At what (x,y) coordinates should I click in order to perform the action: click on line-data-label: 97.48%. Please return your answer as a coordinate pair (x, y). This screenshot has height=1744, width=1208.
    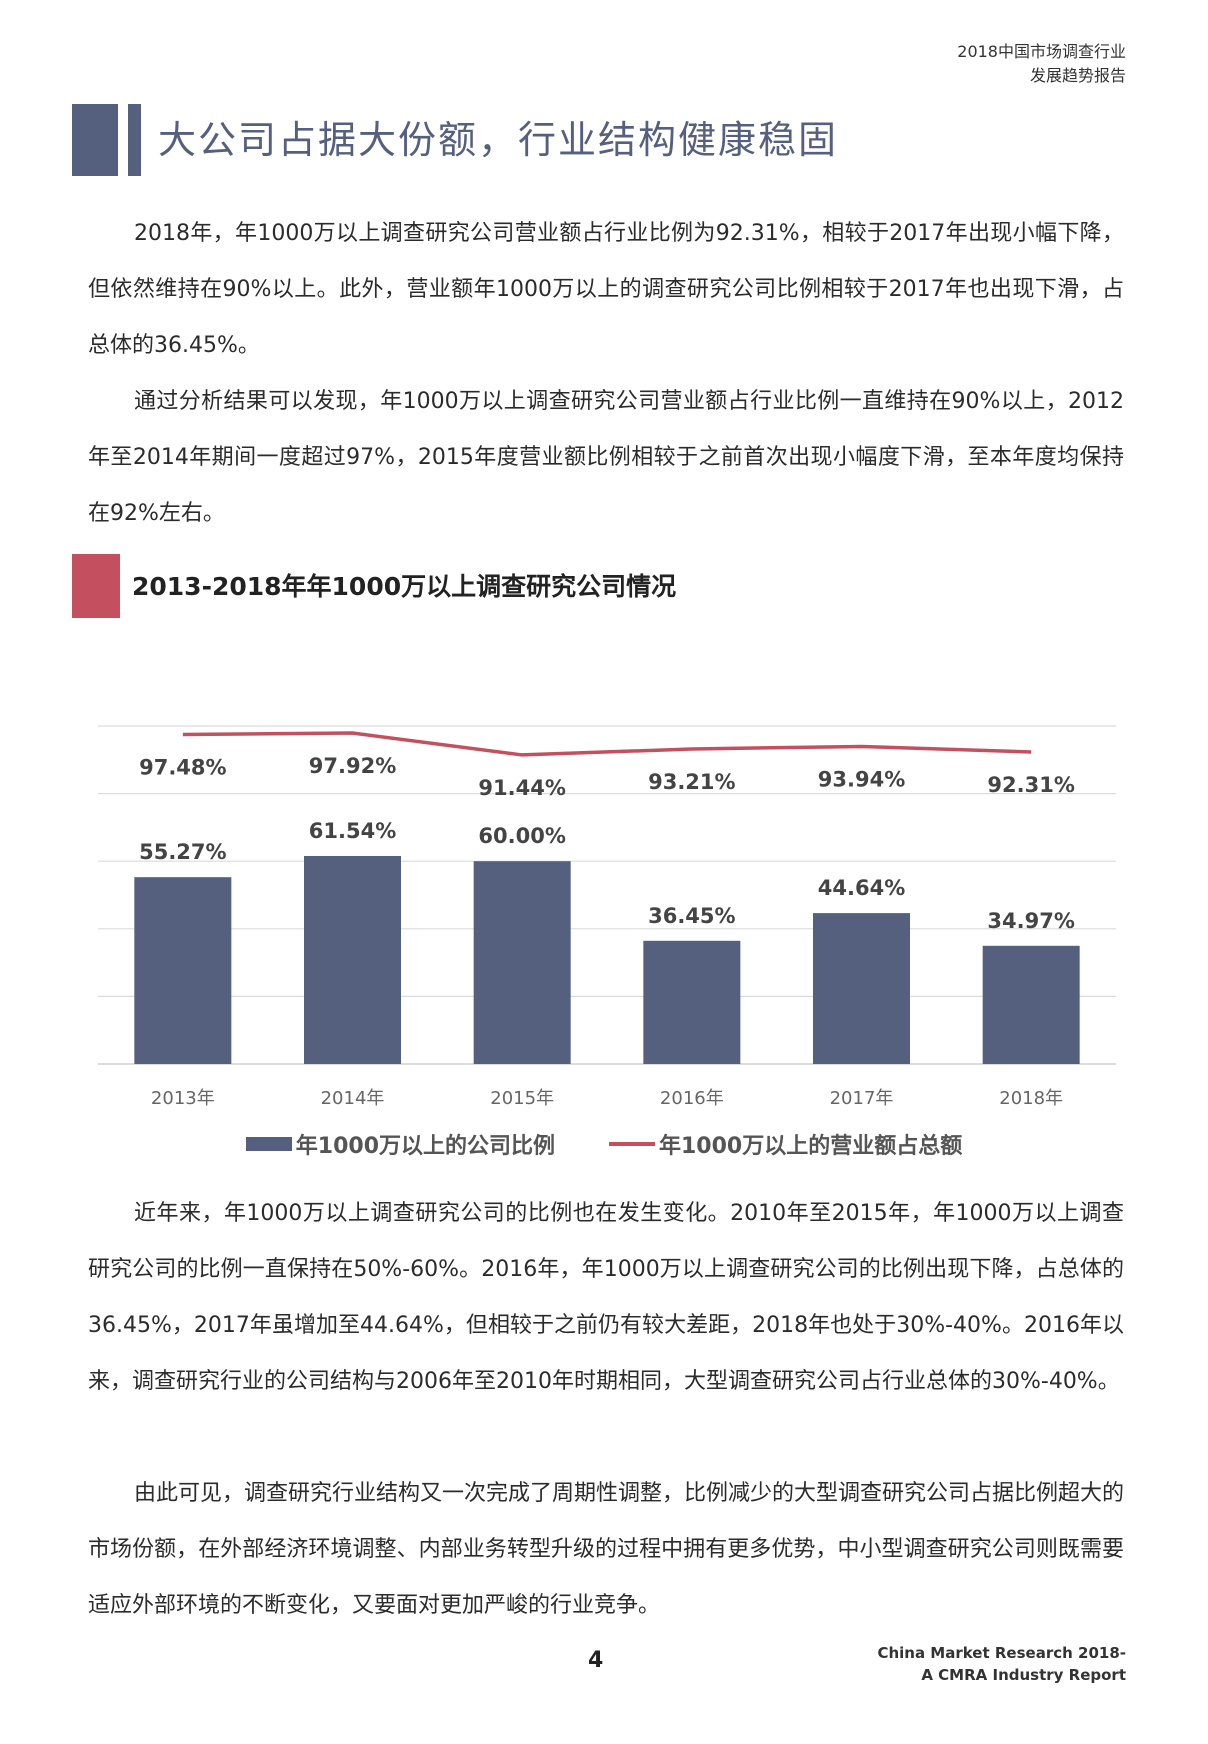
    Looking at the image, I should click on (182, 768).